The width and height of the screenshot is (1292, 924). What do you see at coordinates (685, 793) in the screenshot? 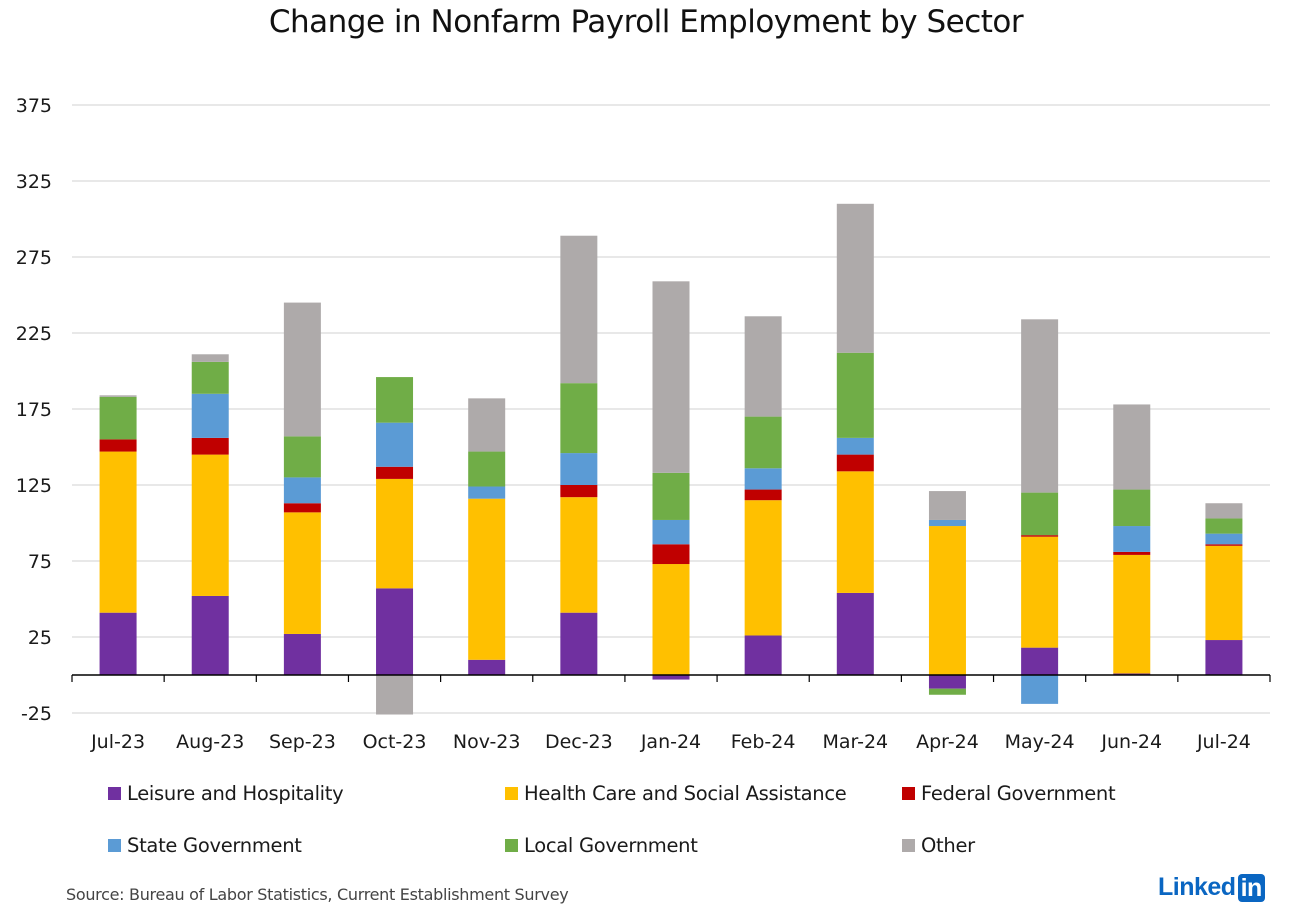
I see `legend-label: Health Care and Social Assistance` at bounding box center [685, 793].